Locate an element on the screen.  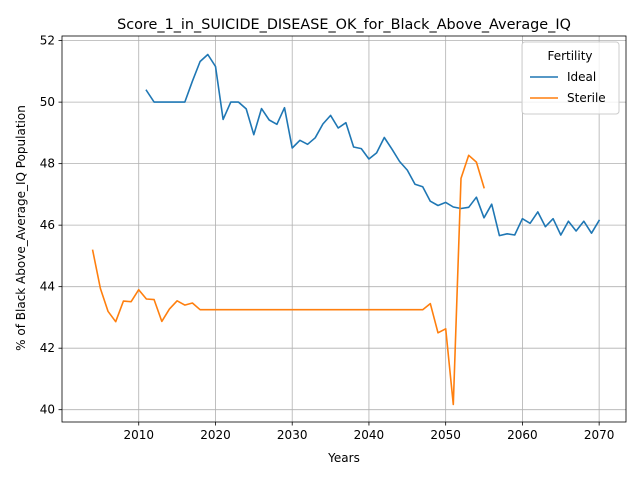
legend-box is located at coordinates (570, 78).